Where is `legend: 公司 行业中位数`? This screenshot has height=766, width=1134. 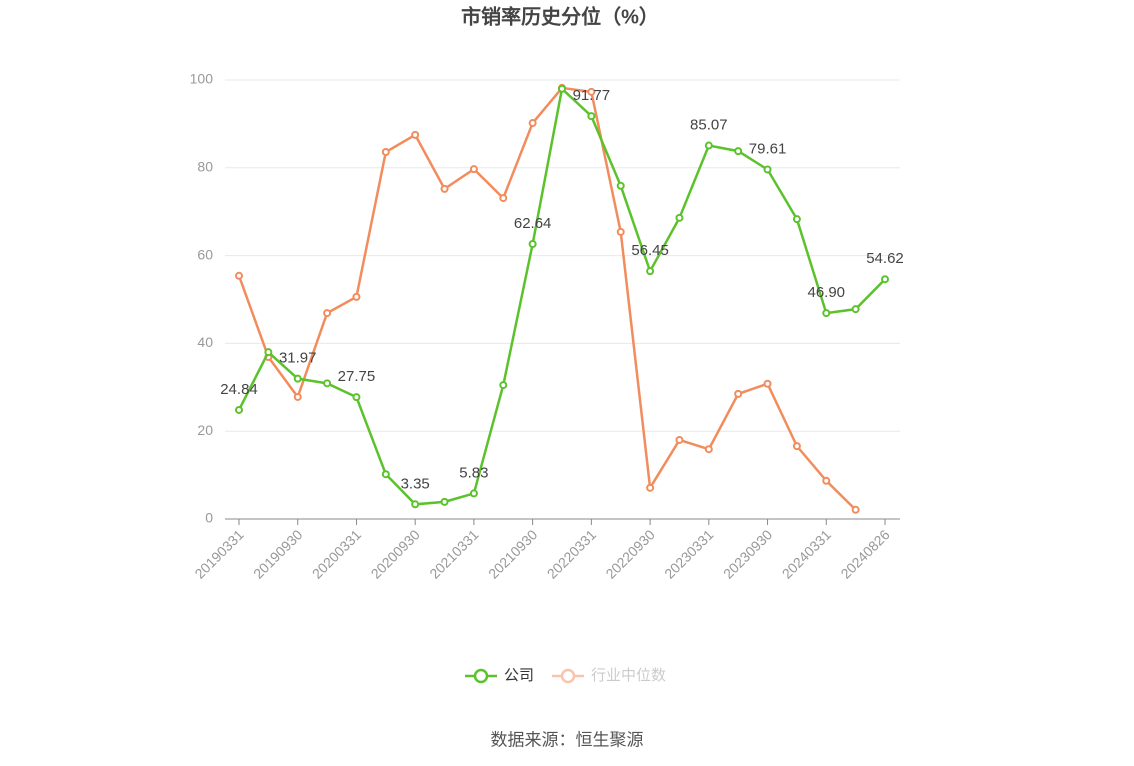 legend: 公司 行业中位数 is located at coordinates (565, 675).